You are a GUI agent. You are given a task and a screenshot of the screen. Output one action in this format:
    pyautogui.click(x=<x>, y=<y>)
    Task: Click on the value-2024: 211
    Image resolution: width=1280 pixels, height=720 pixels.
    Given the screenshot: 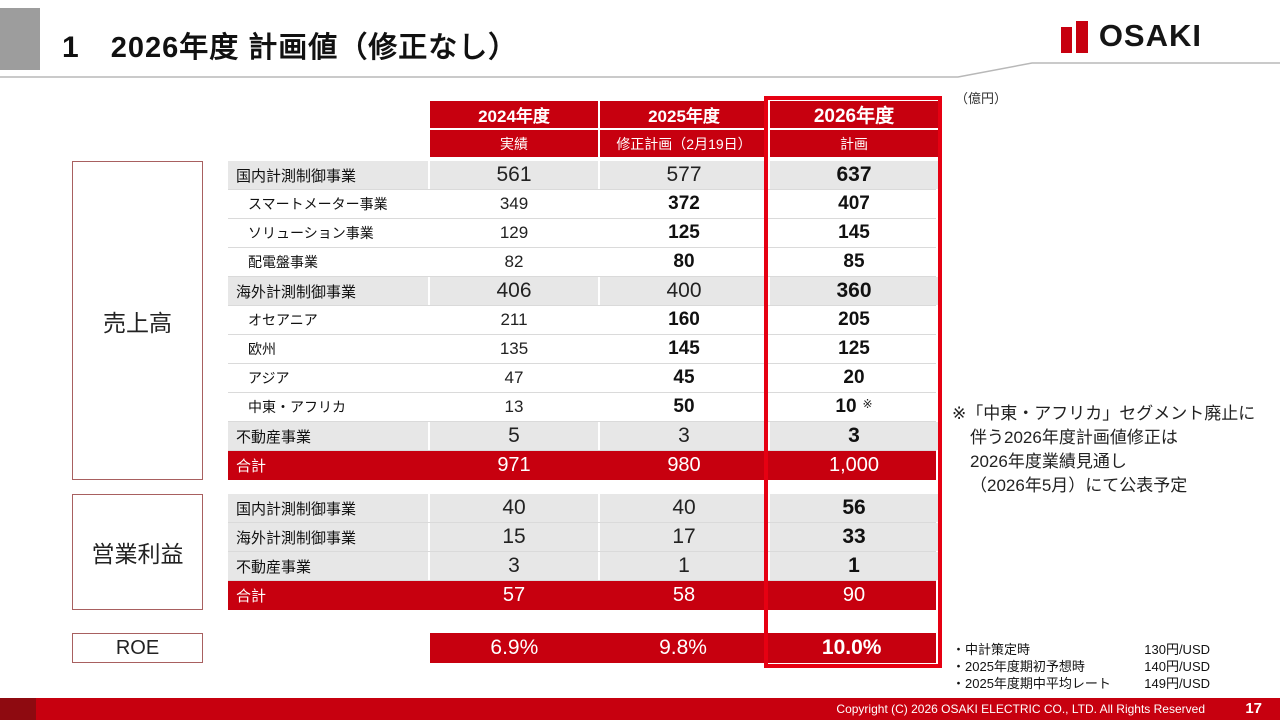 What is the action you would take?
    pyautogui.click(x=514, y=320)
    